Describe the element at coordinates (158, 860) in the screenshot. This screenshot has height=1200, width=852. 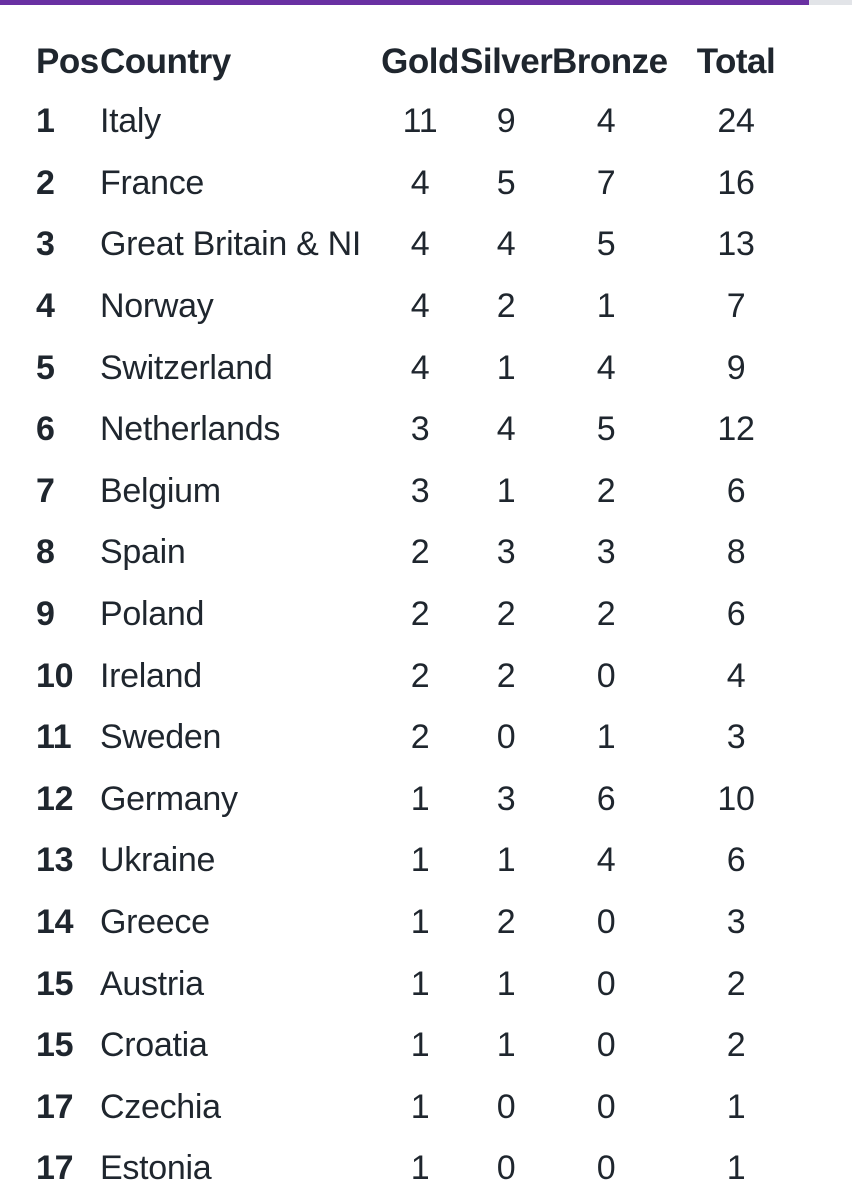
I see `country-cell: Ukraine` at that location.